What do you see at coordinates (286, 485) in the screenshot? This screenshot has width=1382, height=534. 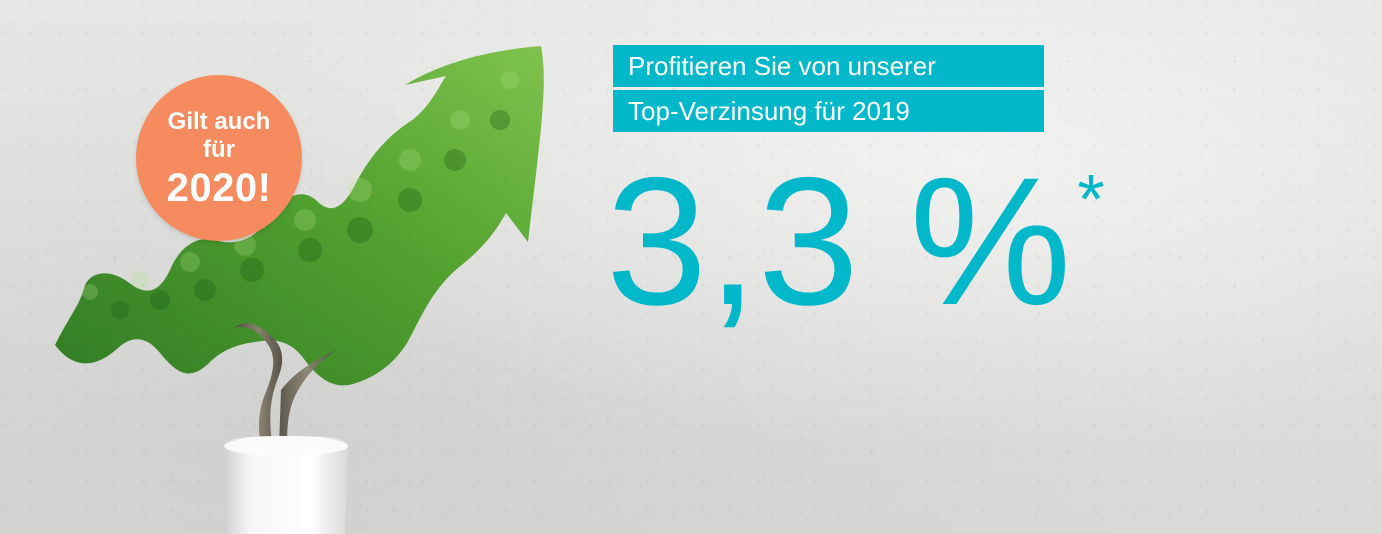 I see `plant-pot` at bounding box center [286, 485].